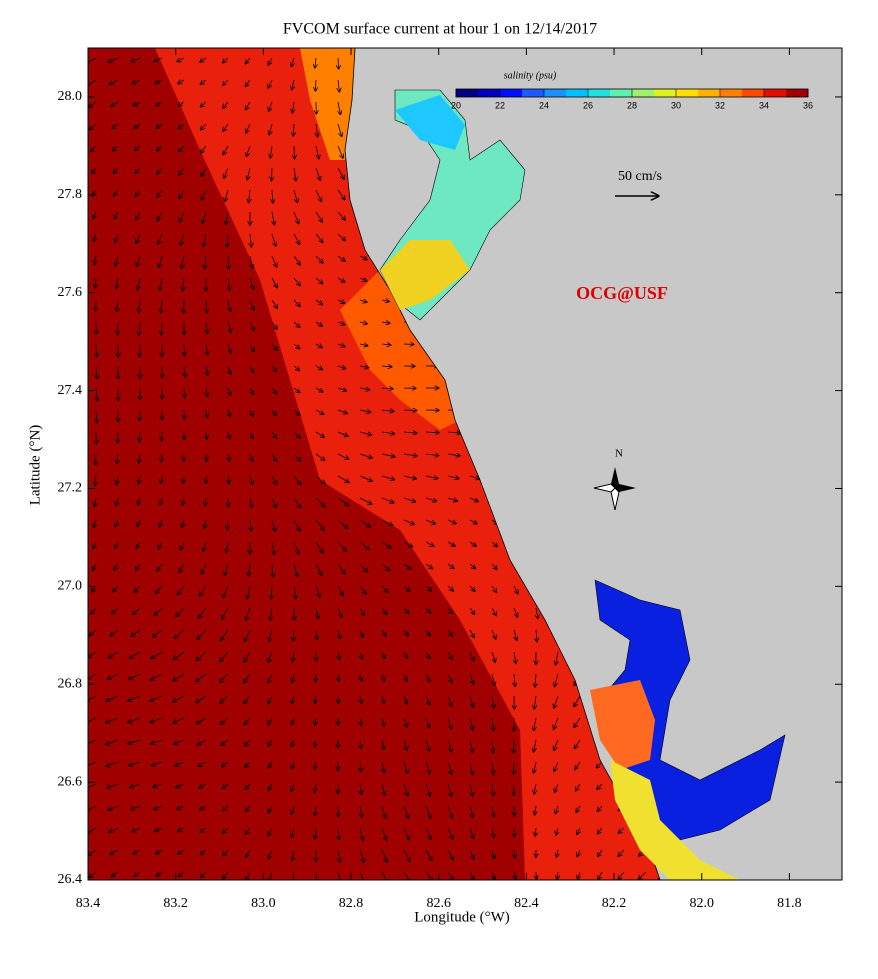 The image size is (878, 979). Describe the element at coordinates (614, 479) in the screenshot. I see `compass: N` at that location.